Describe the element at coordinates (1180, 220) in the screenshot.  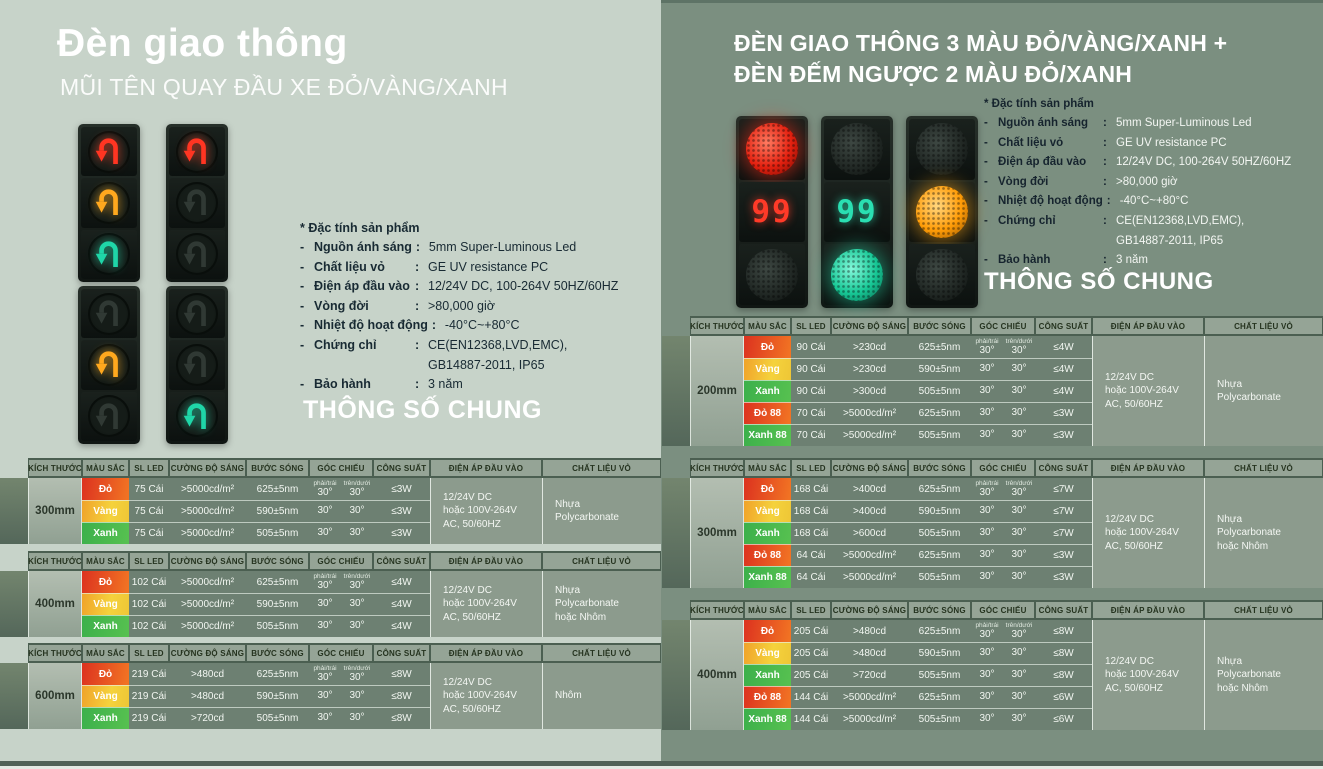
I see `spec-value: CE(EN12368,LVD,EMC),` at that location.